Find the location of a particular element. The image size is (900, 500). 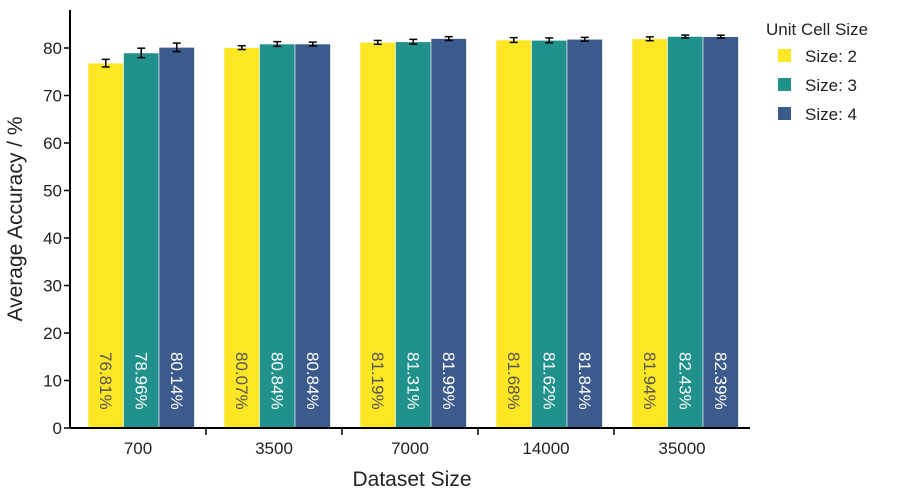

y-tick-label: 50 is located at coordinates (52, 191).